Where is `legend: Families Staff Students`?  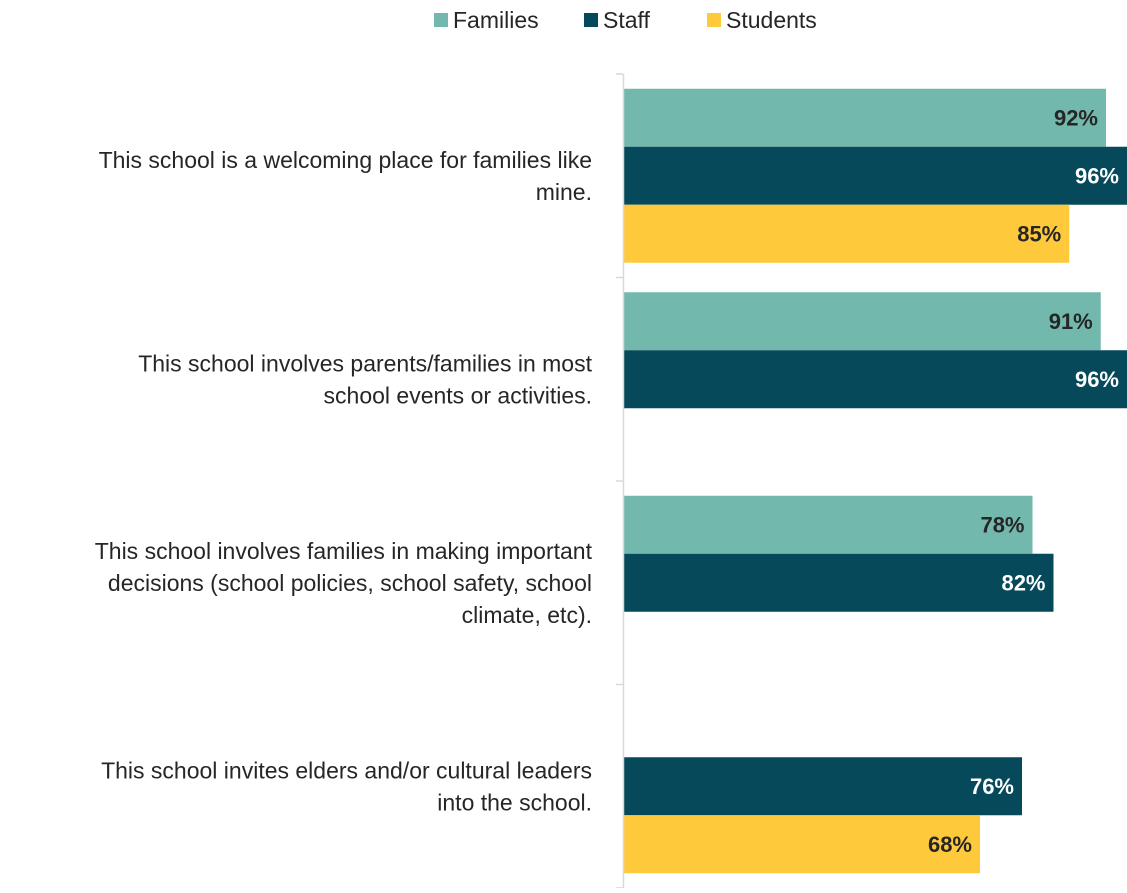
legend: Families Staff Students is located at coordinates (625, 20).